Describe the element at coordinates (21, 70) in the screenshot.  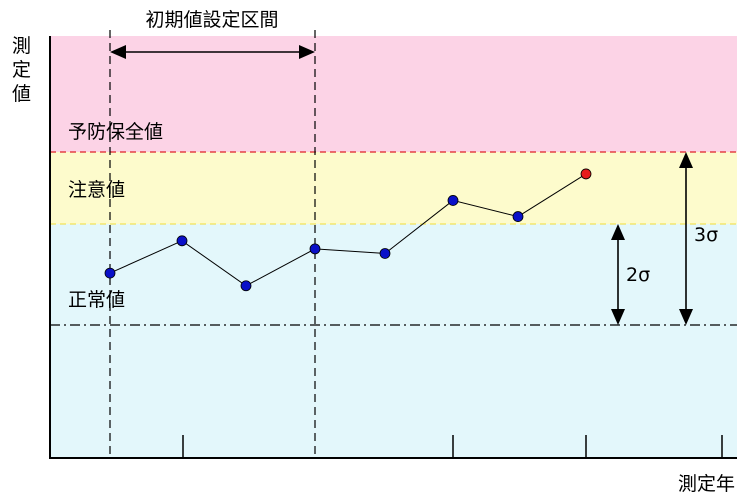
I see `y-axis-label-char: 定` at that location.